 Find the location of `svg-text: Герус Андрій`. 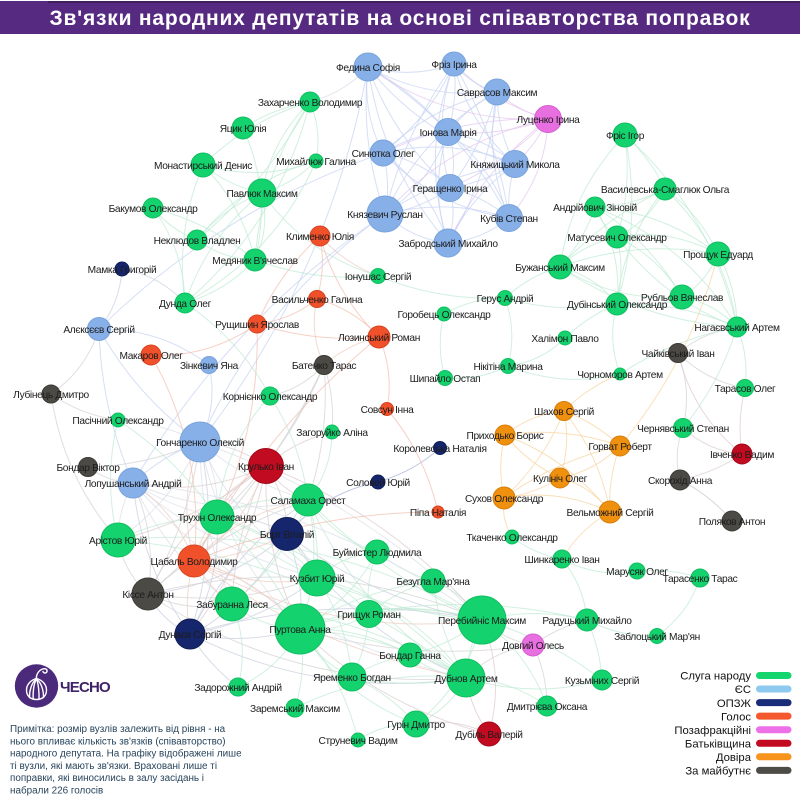

svg-text: Герус Андрій is located at coordinates (505, 299).